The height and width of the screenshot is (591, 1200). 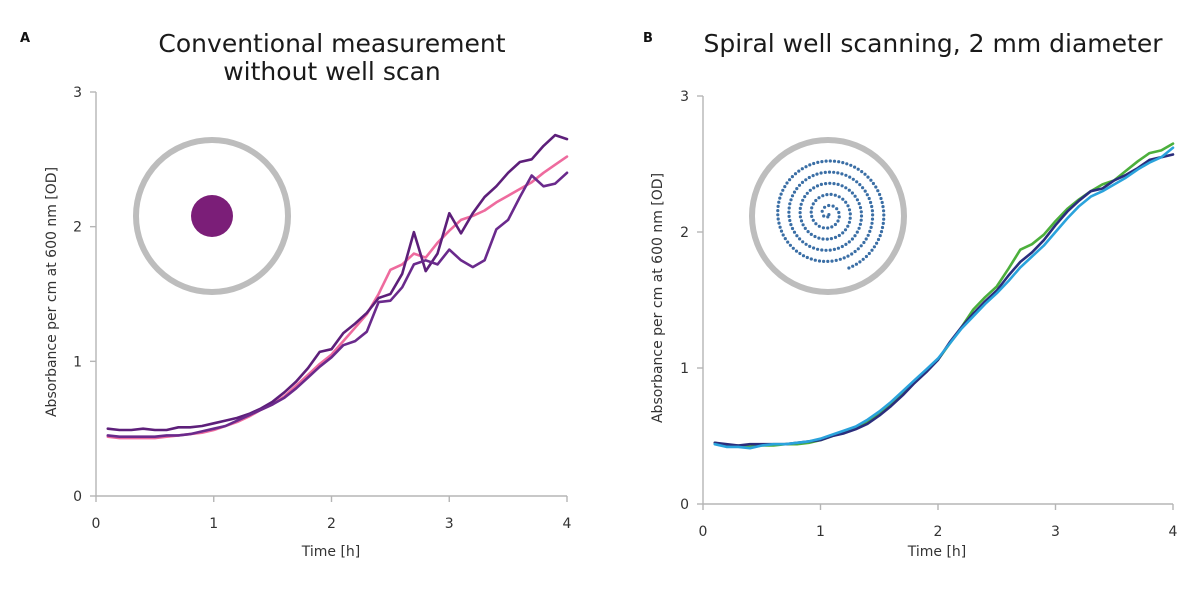 I want to click on panel-b-letter: B, so click(x=648, y=38).